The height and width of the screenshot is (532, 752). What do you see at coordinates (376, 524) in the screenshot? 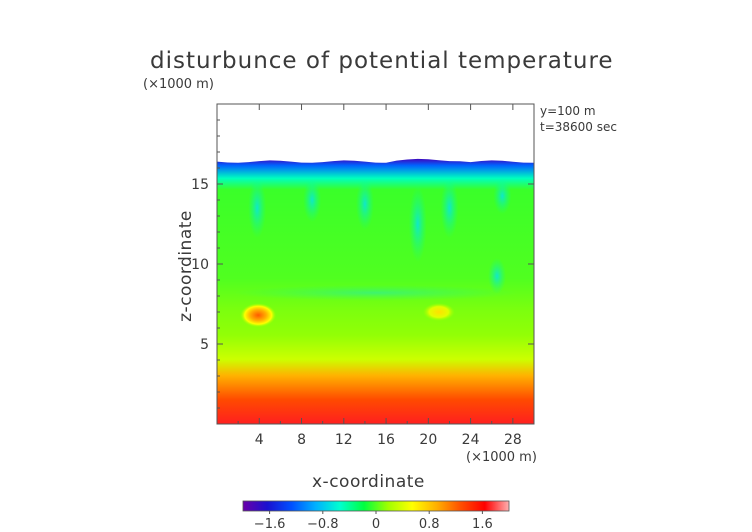
I see `colorbar-tick-label: 0` at bounding box center [376, 524].